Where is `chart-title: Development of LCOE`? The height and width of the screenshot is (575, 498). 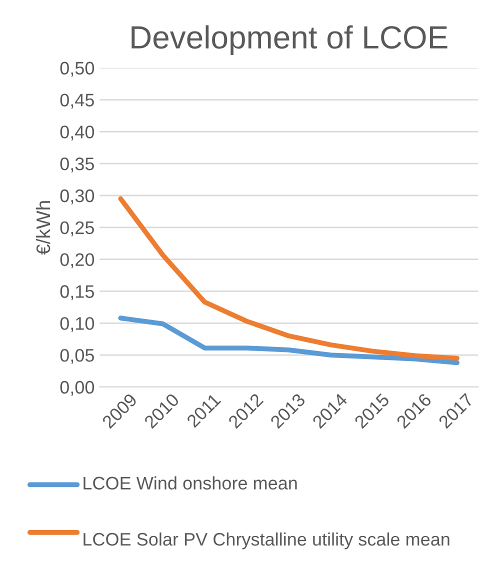 chart-title: Development of LCOE is located at coordinates (290, 40).